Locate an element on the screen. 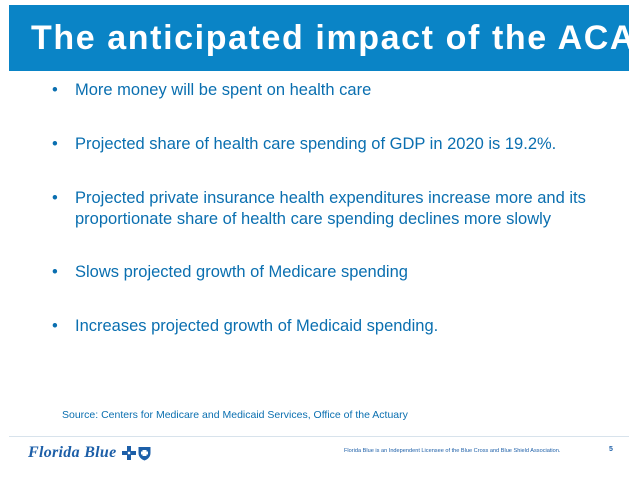  footer-divider is located at coordinates (319, 436).